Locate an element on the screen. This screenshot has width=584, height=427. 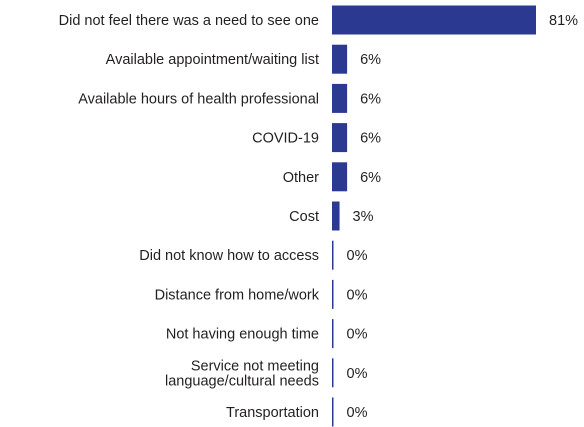
category-label: Not having enough time is located at coordinates (242, 335).